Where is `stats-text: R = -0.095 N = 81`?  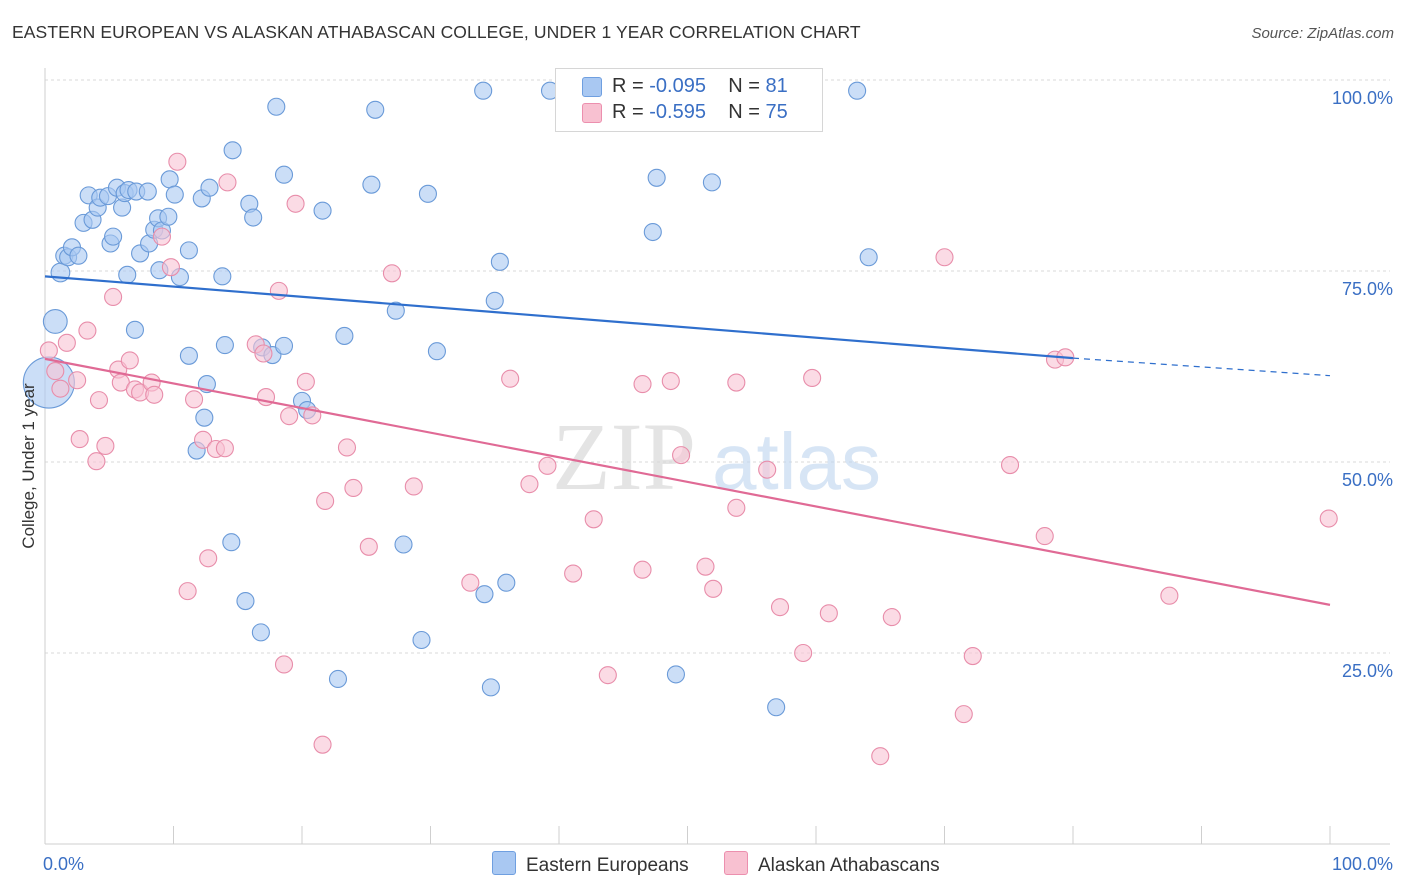 stats-text: R = -0.095 N = 81 is located at coordinates (700, 86).